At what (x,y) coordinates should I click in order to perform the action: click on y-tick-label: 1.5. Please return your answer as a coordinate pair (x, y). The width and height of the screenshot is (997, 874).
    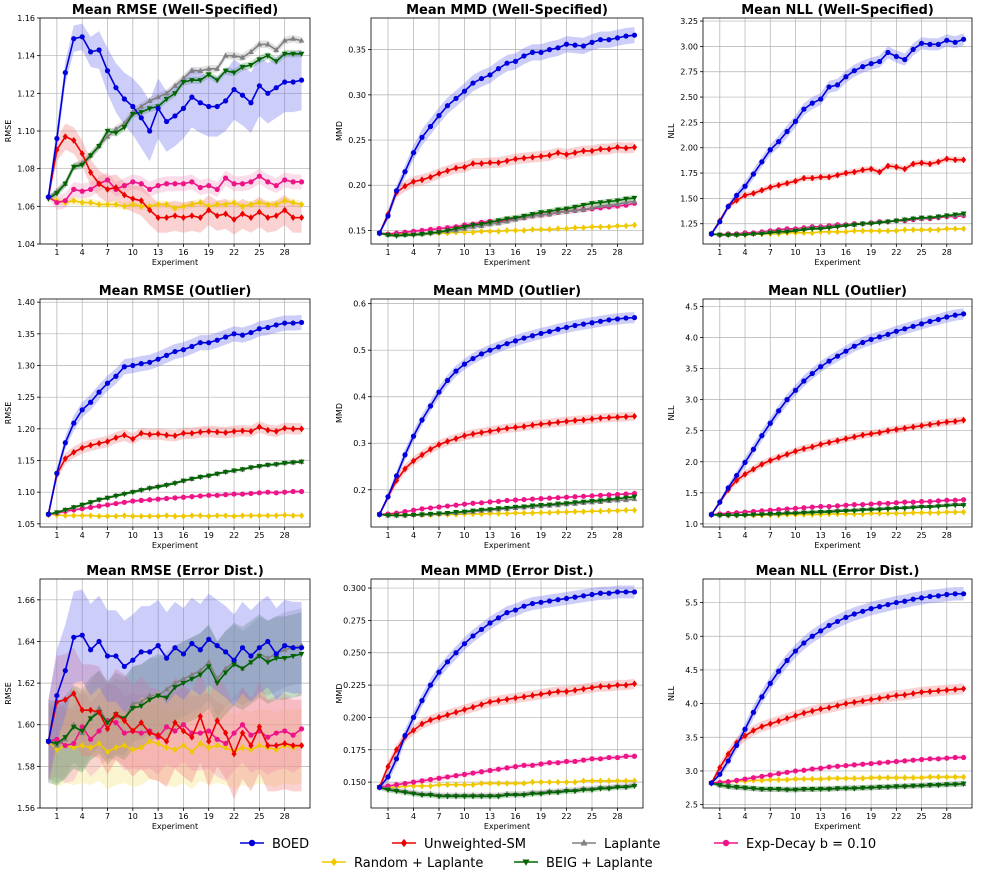
    Looking at the image, I should click on (691, 493).